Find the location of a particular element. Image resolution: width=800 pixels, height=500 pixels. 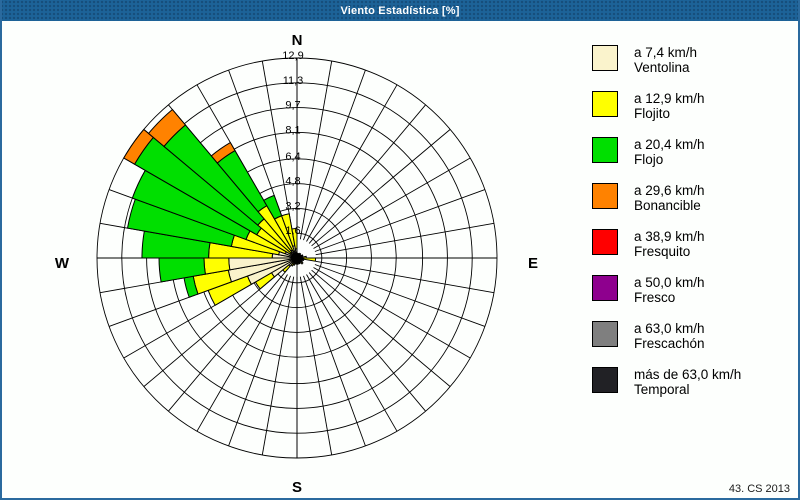

legend-category-label: Flojito is located at coordinates (652, 113).